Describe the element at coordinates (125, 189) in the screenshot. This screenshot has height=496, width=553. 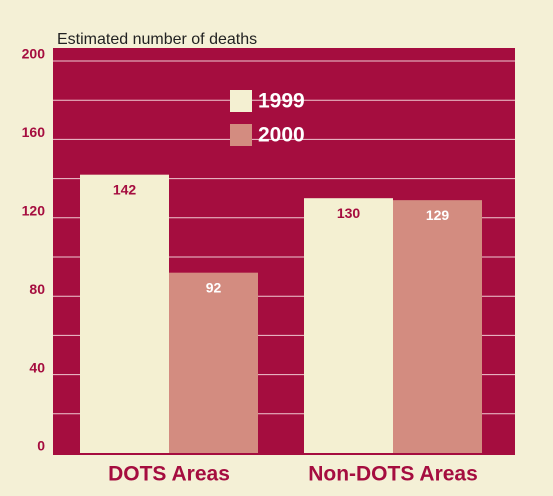
I see `value-label: 142` at that location.